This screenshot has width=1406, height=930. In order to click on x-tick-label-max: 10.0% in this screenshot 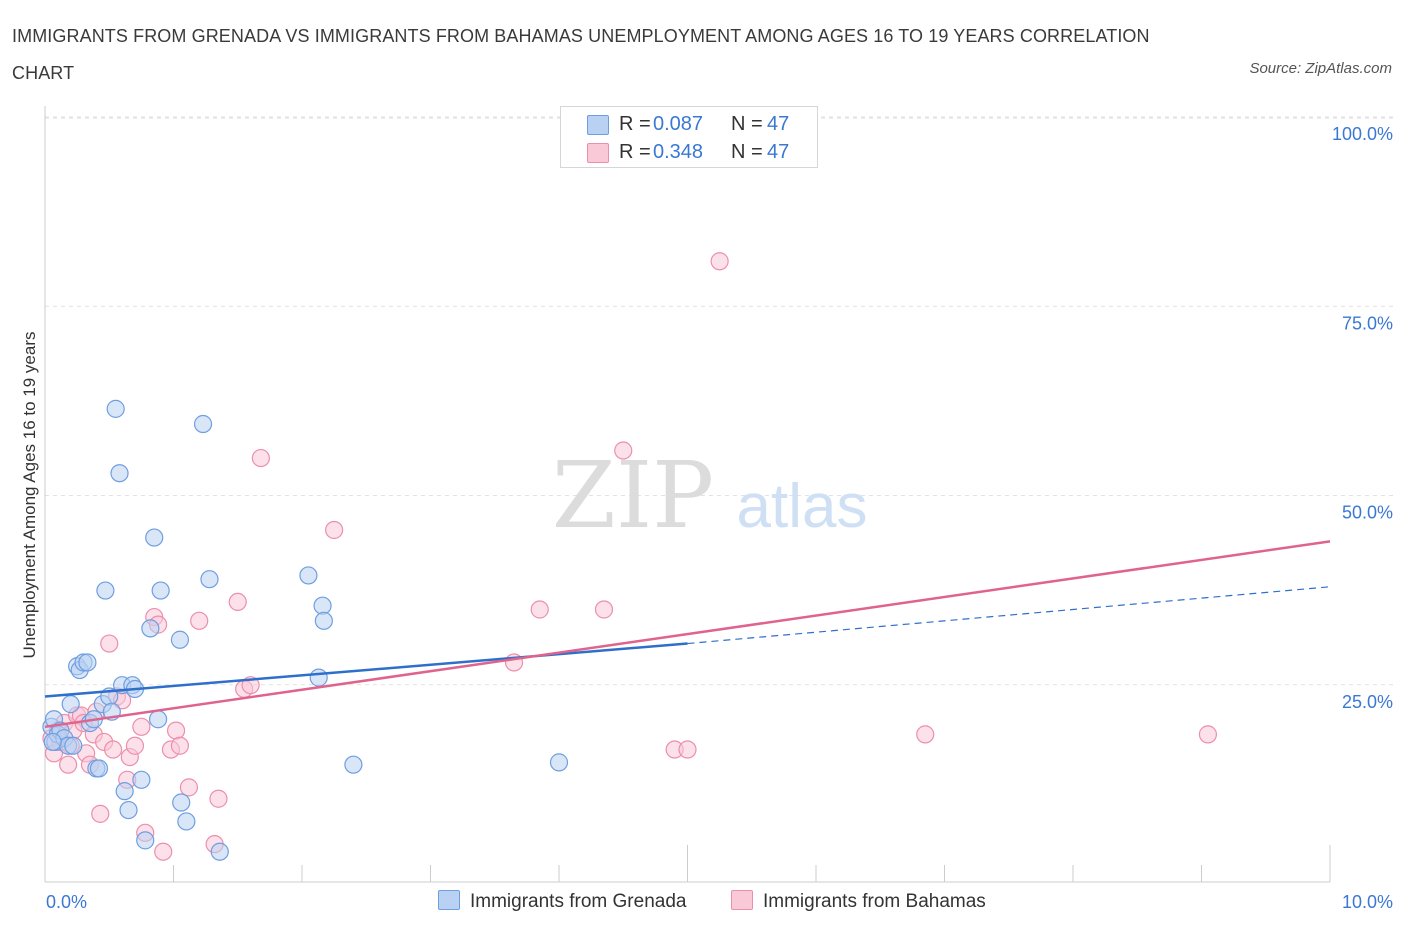, I will do `click(1367, 902)`.